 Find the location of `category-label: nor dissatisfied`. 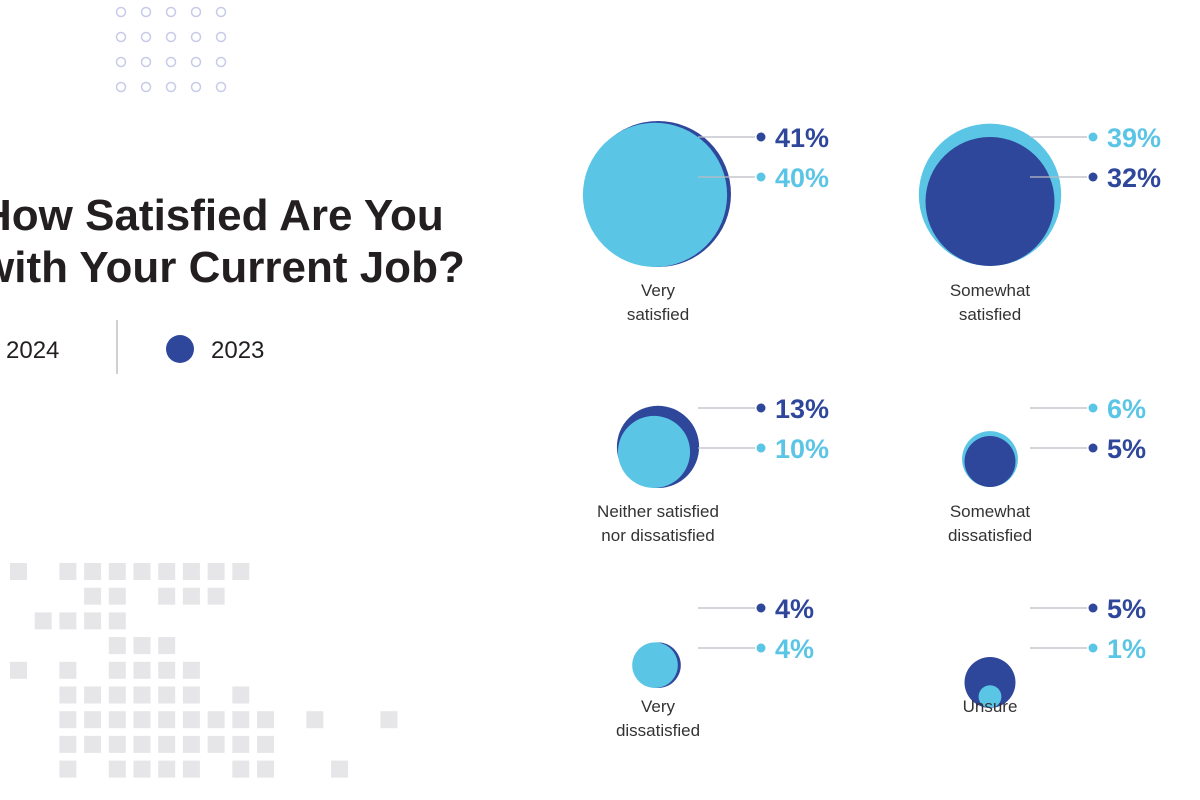

category-label: nor dissatisfied is located at coordinates (657, 535).